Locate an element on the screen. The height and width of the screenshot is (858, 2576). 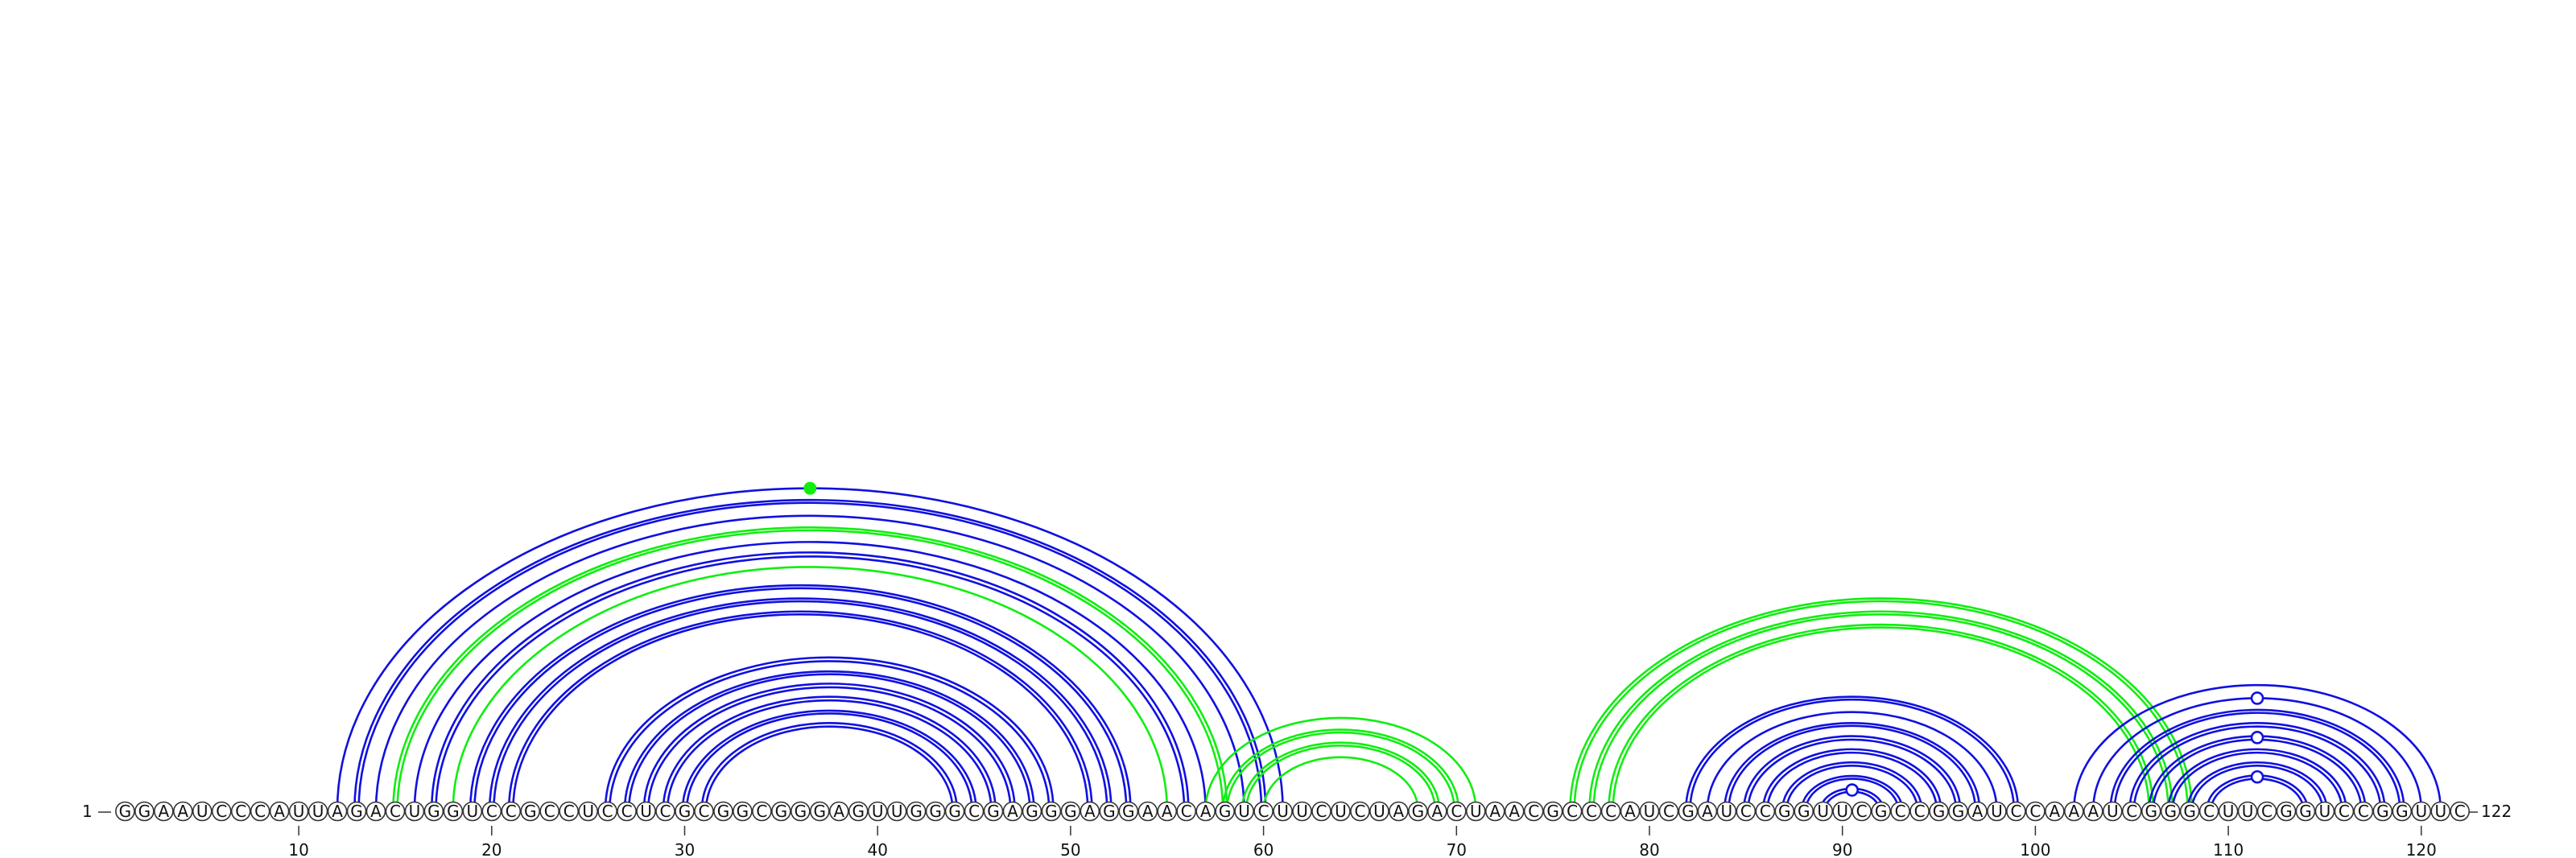
nucleotide-1: G is located at coordinates (126, 812).